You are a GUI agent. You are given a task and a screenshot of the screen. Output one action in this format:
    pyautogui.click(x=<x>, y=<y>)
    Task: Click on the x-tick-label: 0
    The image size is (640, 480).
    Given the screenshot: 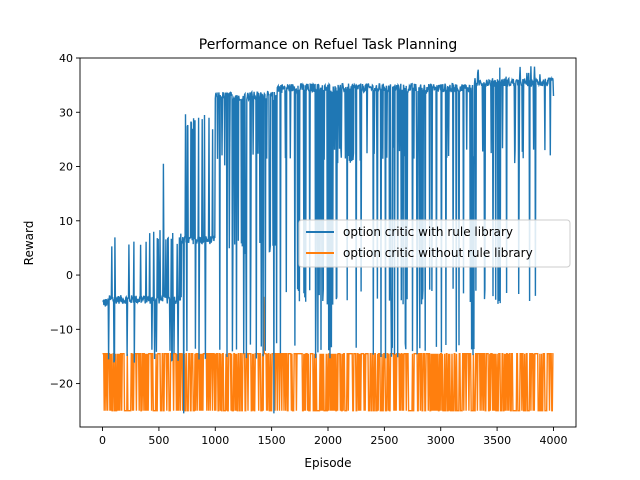 What is the action you would take?
    pyautogui.click(x=102, y=440)
    